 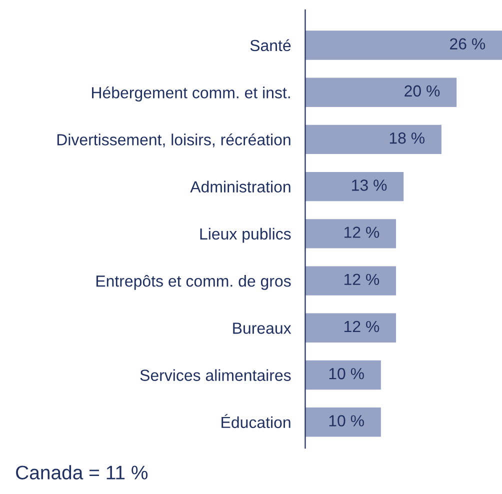 I want to click on y-tick-label: Divertissement, loisirs, récréation, so click(x=173, y=140).